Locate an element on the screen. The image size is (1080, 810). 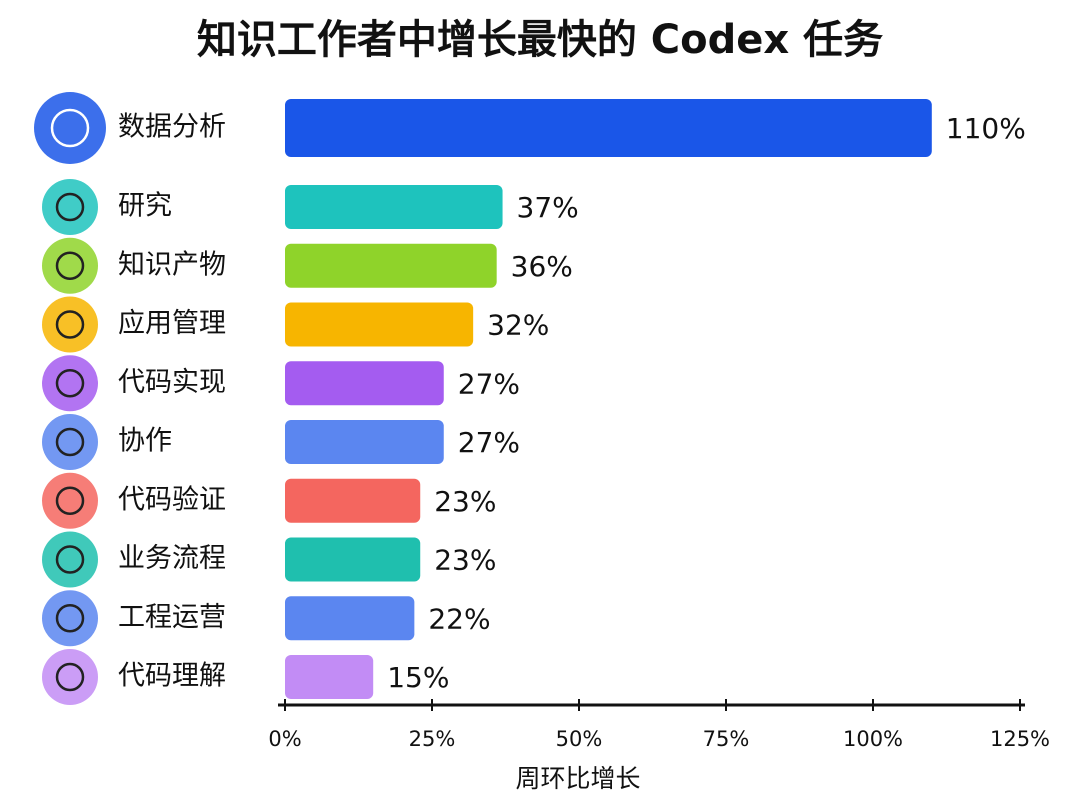
x-tick-label: 125% is located at coordinates (1020, 739).